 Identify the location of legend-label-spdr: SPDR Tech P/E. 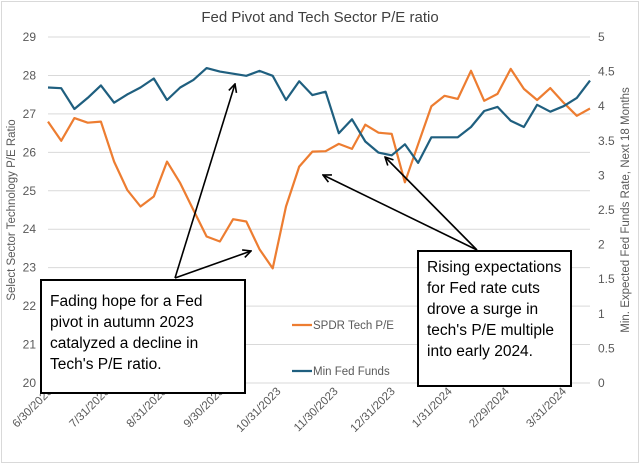
(353, 326).